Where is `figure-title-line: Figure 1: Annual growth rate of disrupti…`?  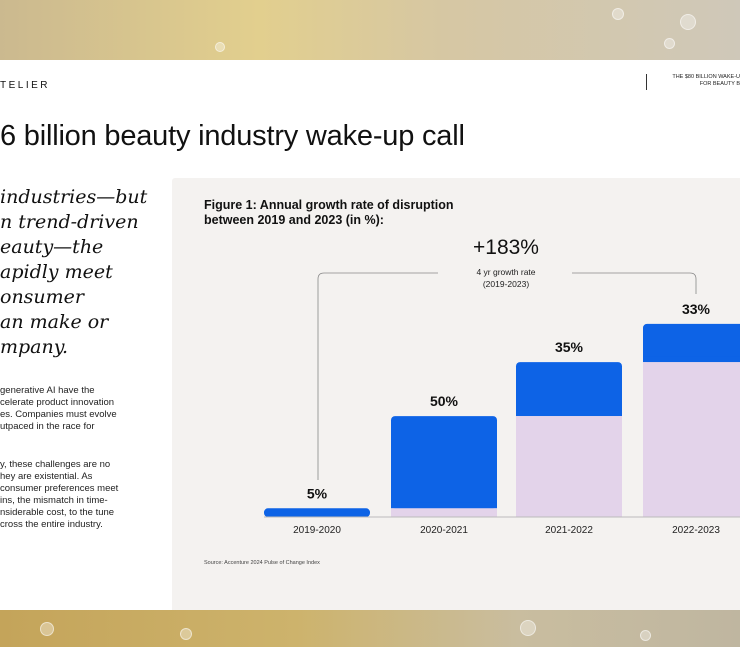 figure-title-line: Figure 1: Annual growth rate of disrupti… is located at coordinates (329, 205).